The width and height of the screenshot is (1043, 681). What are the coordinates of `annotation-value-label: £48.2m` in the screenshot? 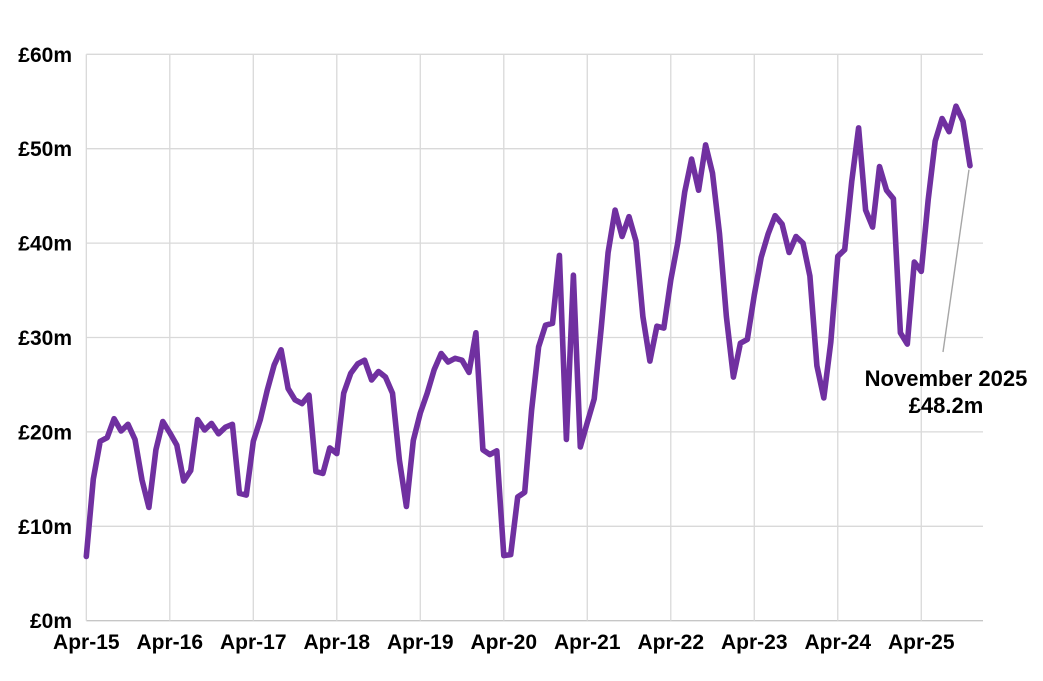 It's located at (946, 405).